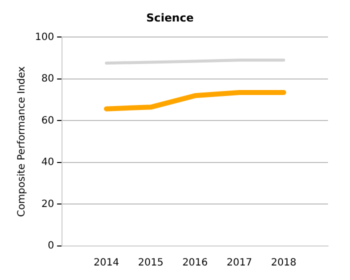 The image size is (350, 280). I want to click on x-tick-label: 2016, so click(195, 263).